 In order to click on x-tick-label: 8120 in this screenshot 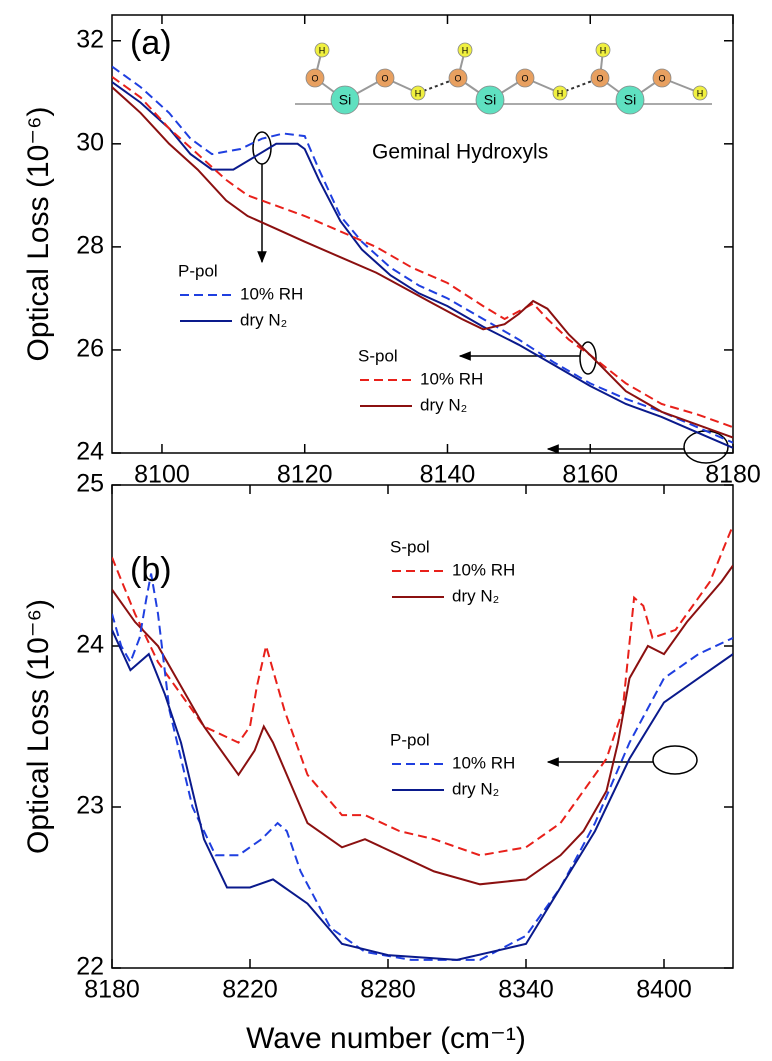, I will do `click(305, 475)`.